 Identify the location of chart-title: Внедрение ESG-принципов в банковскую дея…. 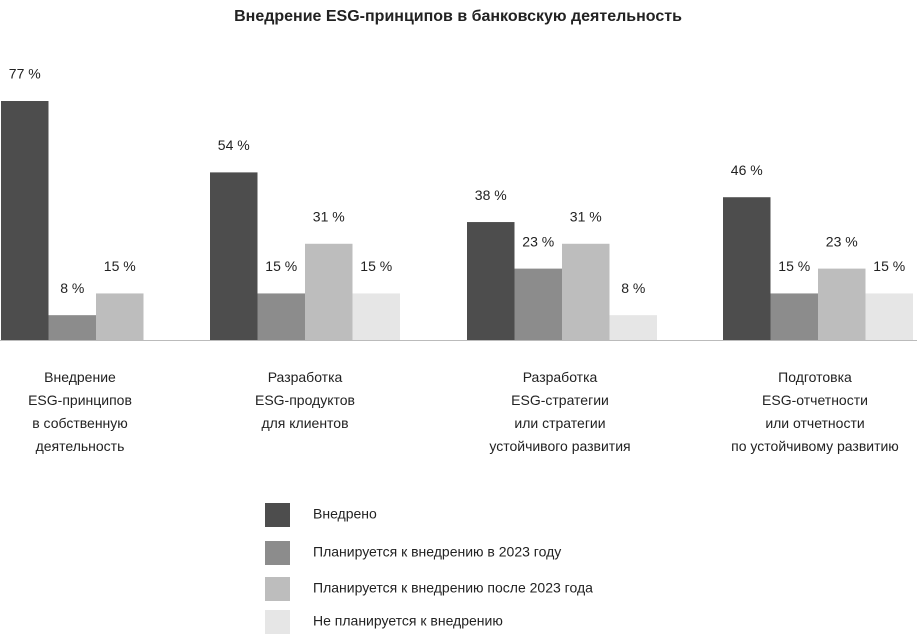
(458, 16).